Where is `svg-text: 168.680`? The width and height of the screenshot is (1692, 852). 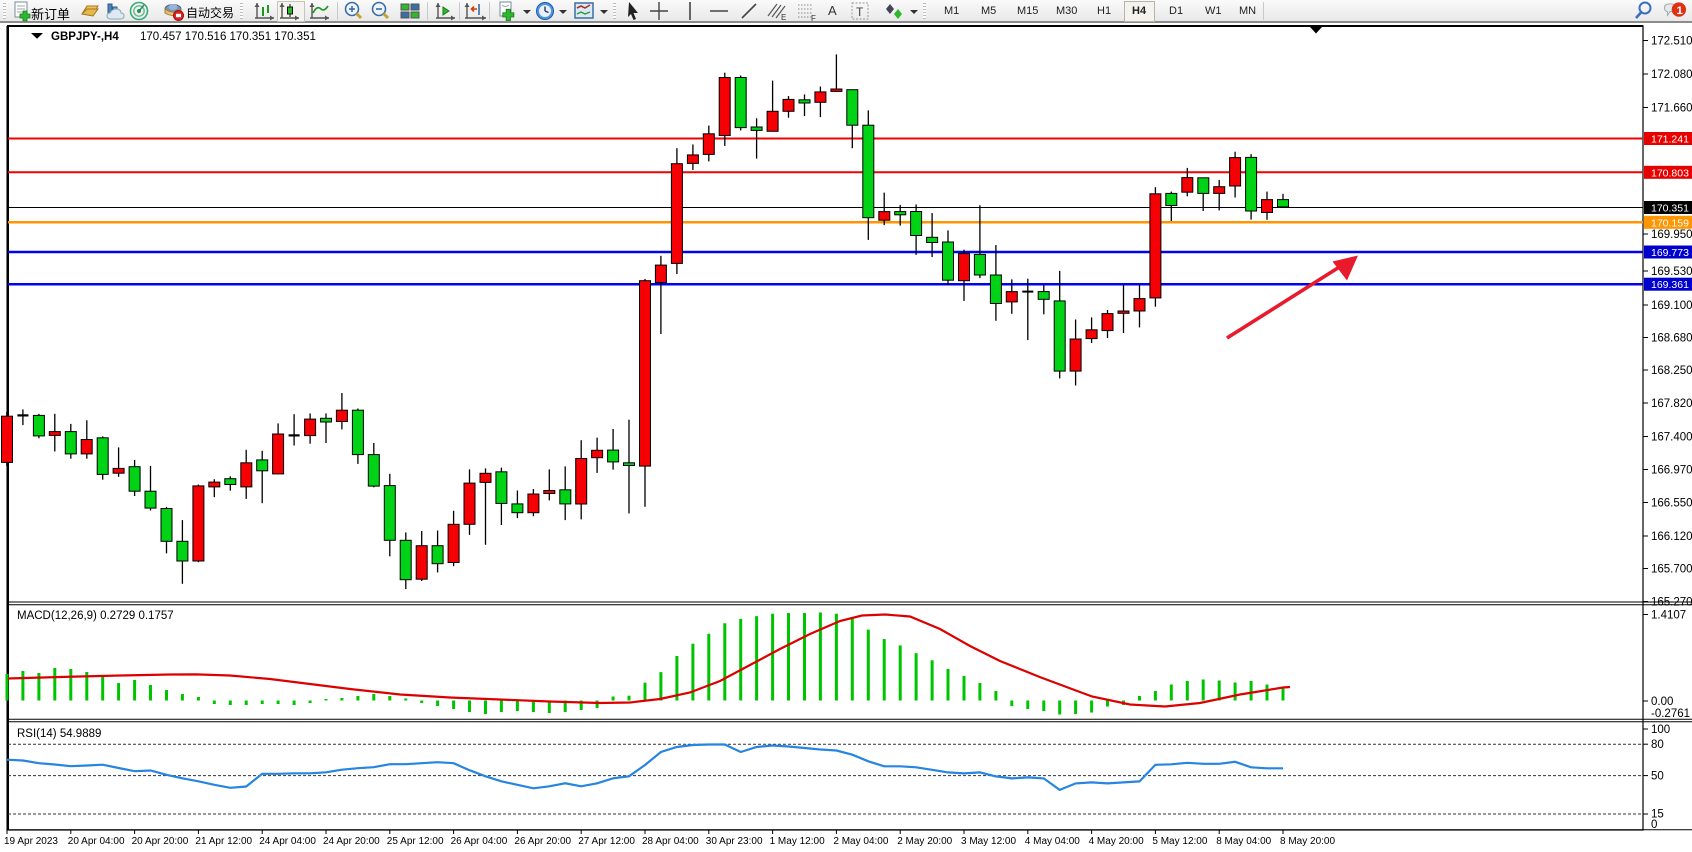
svg-text: 168.680 is located at coordinates (1671, 339).